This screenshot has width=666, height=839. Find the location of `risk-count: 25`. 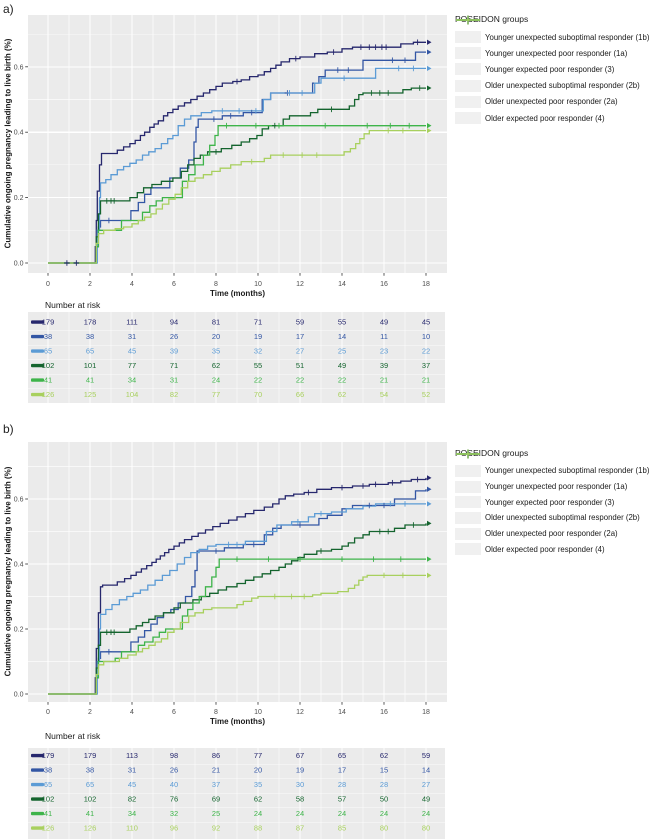

risk-count: 25 is located at coordinates (342, 351).